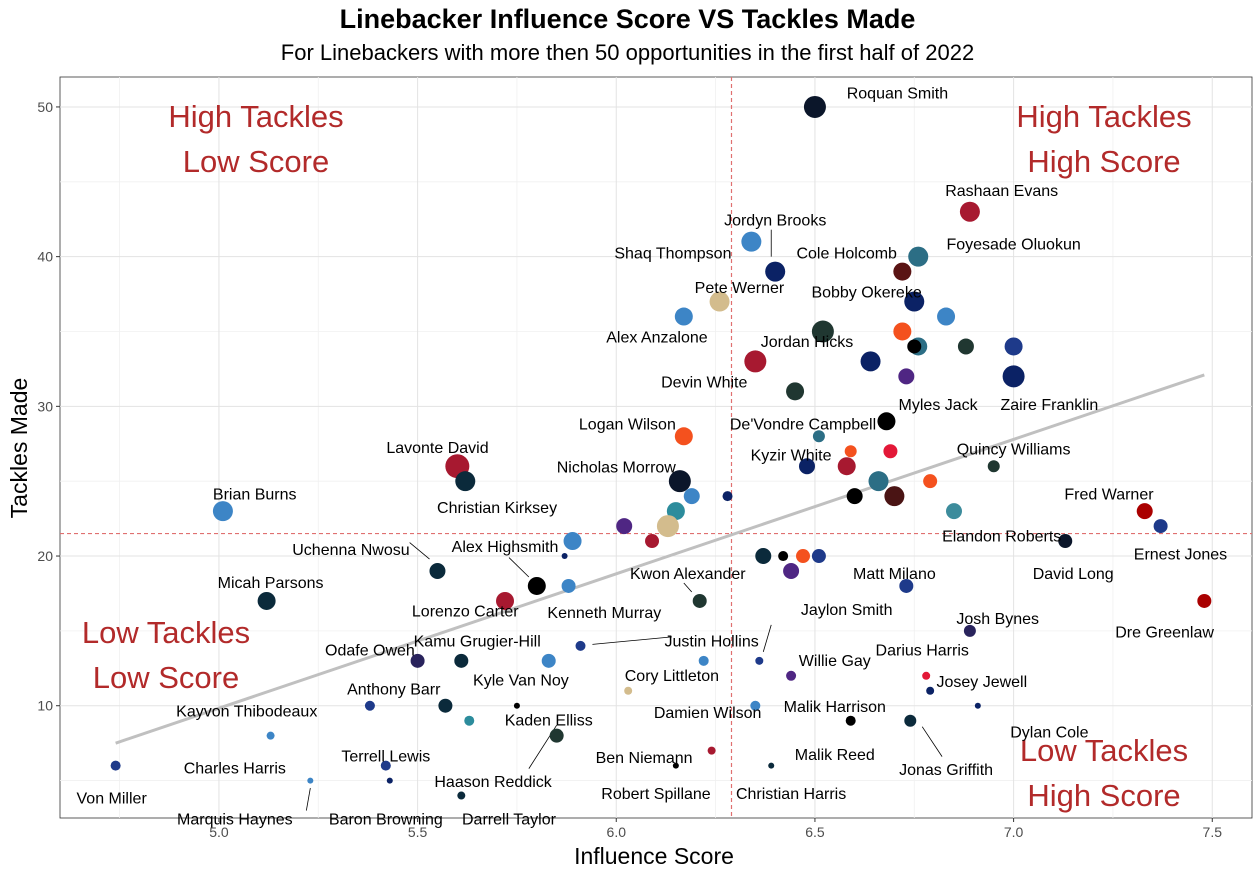  What do you see at coordinates (385, 757) in the screenshot?
I see `point-label: Terrell Lewis` at bounding box center [385, 757].